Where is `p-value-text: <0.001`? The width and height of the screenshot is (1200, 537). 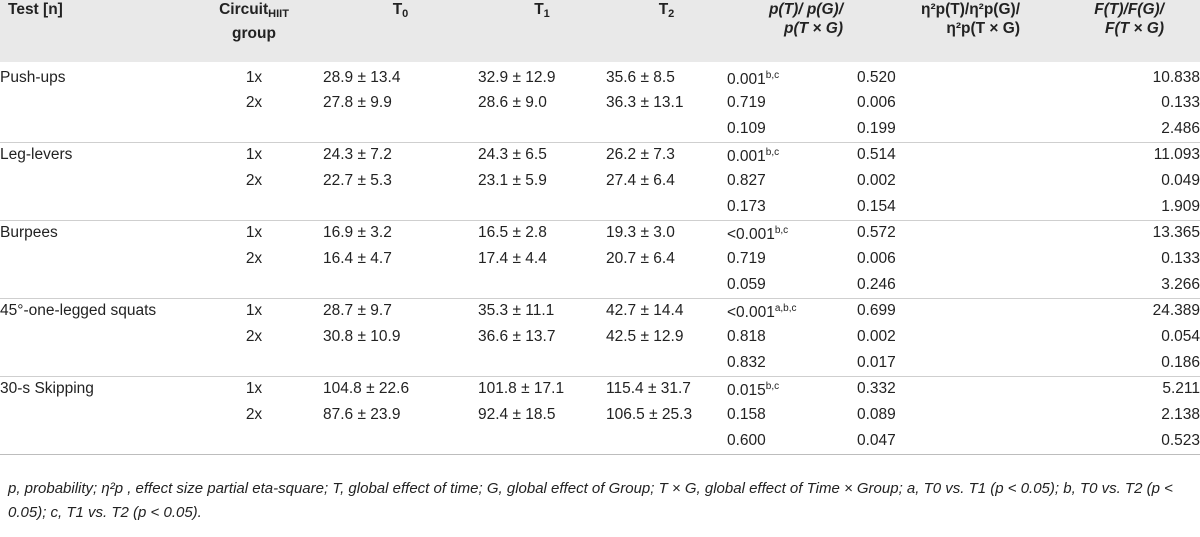 p-value-text: <0.001 is located at coordinates (751, 313).